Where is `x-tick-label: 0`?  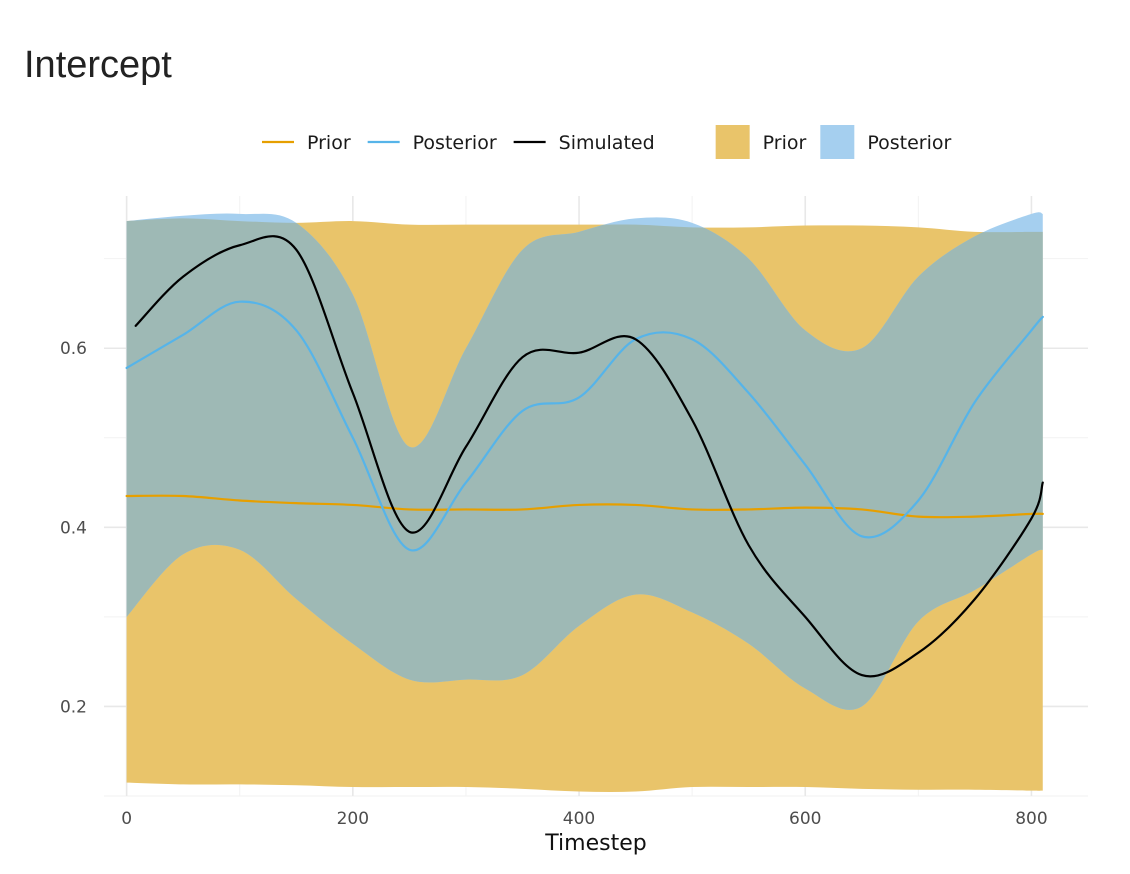 x-tick-label: 0 is located at coordinates (126, 819).